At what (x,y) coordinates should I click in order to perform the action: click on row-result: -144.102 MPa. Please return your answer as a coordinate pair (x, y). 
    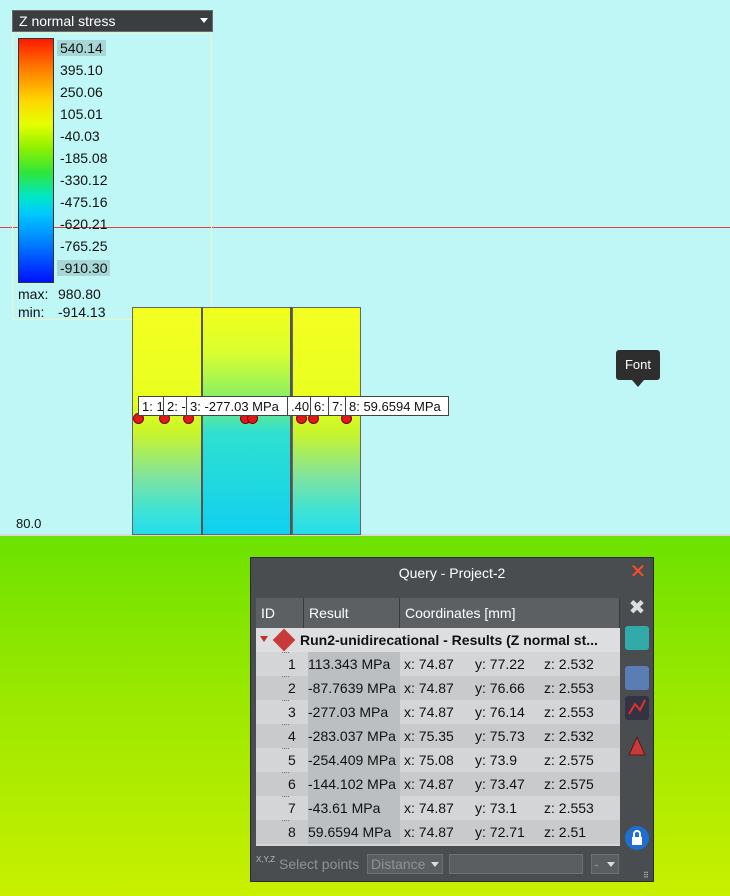
    Looking at the image, I should click on (354, 784).